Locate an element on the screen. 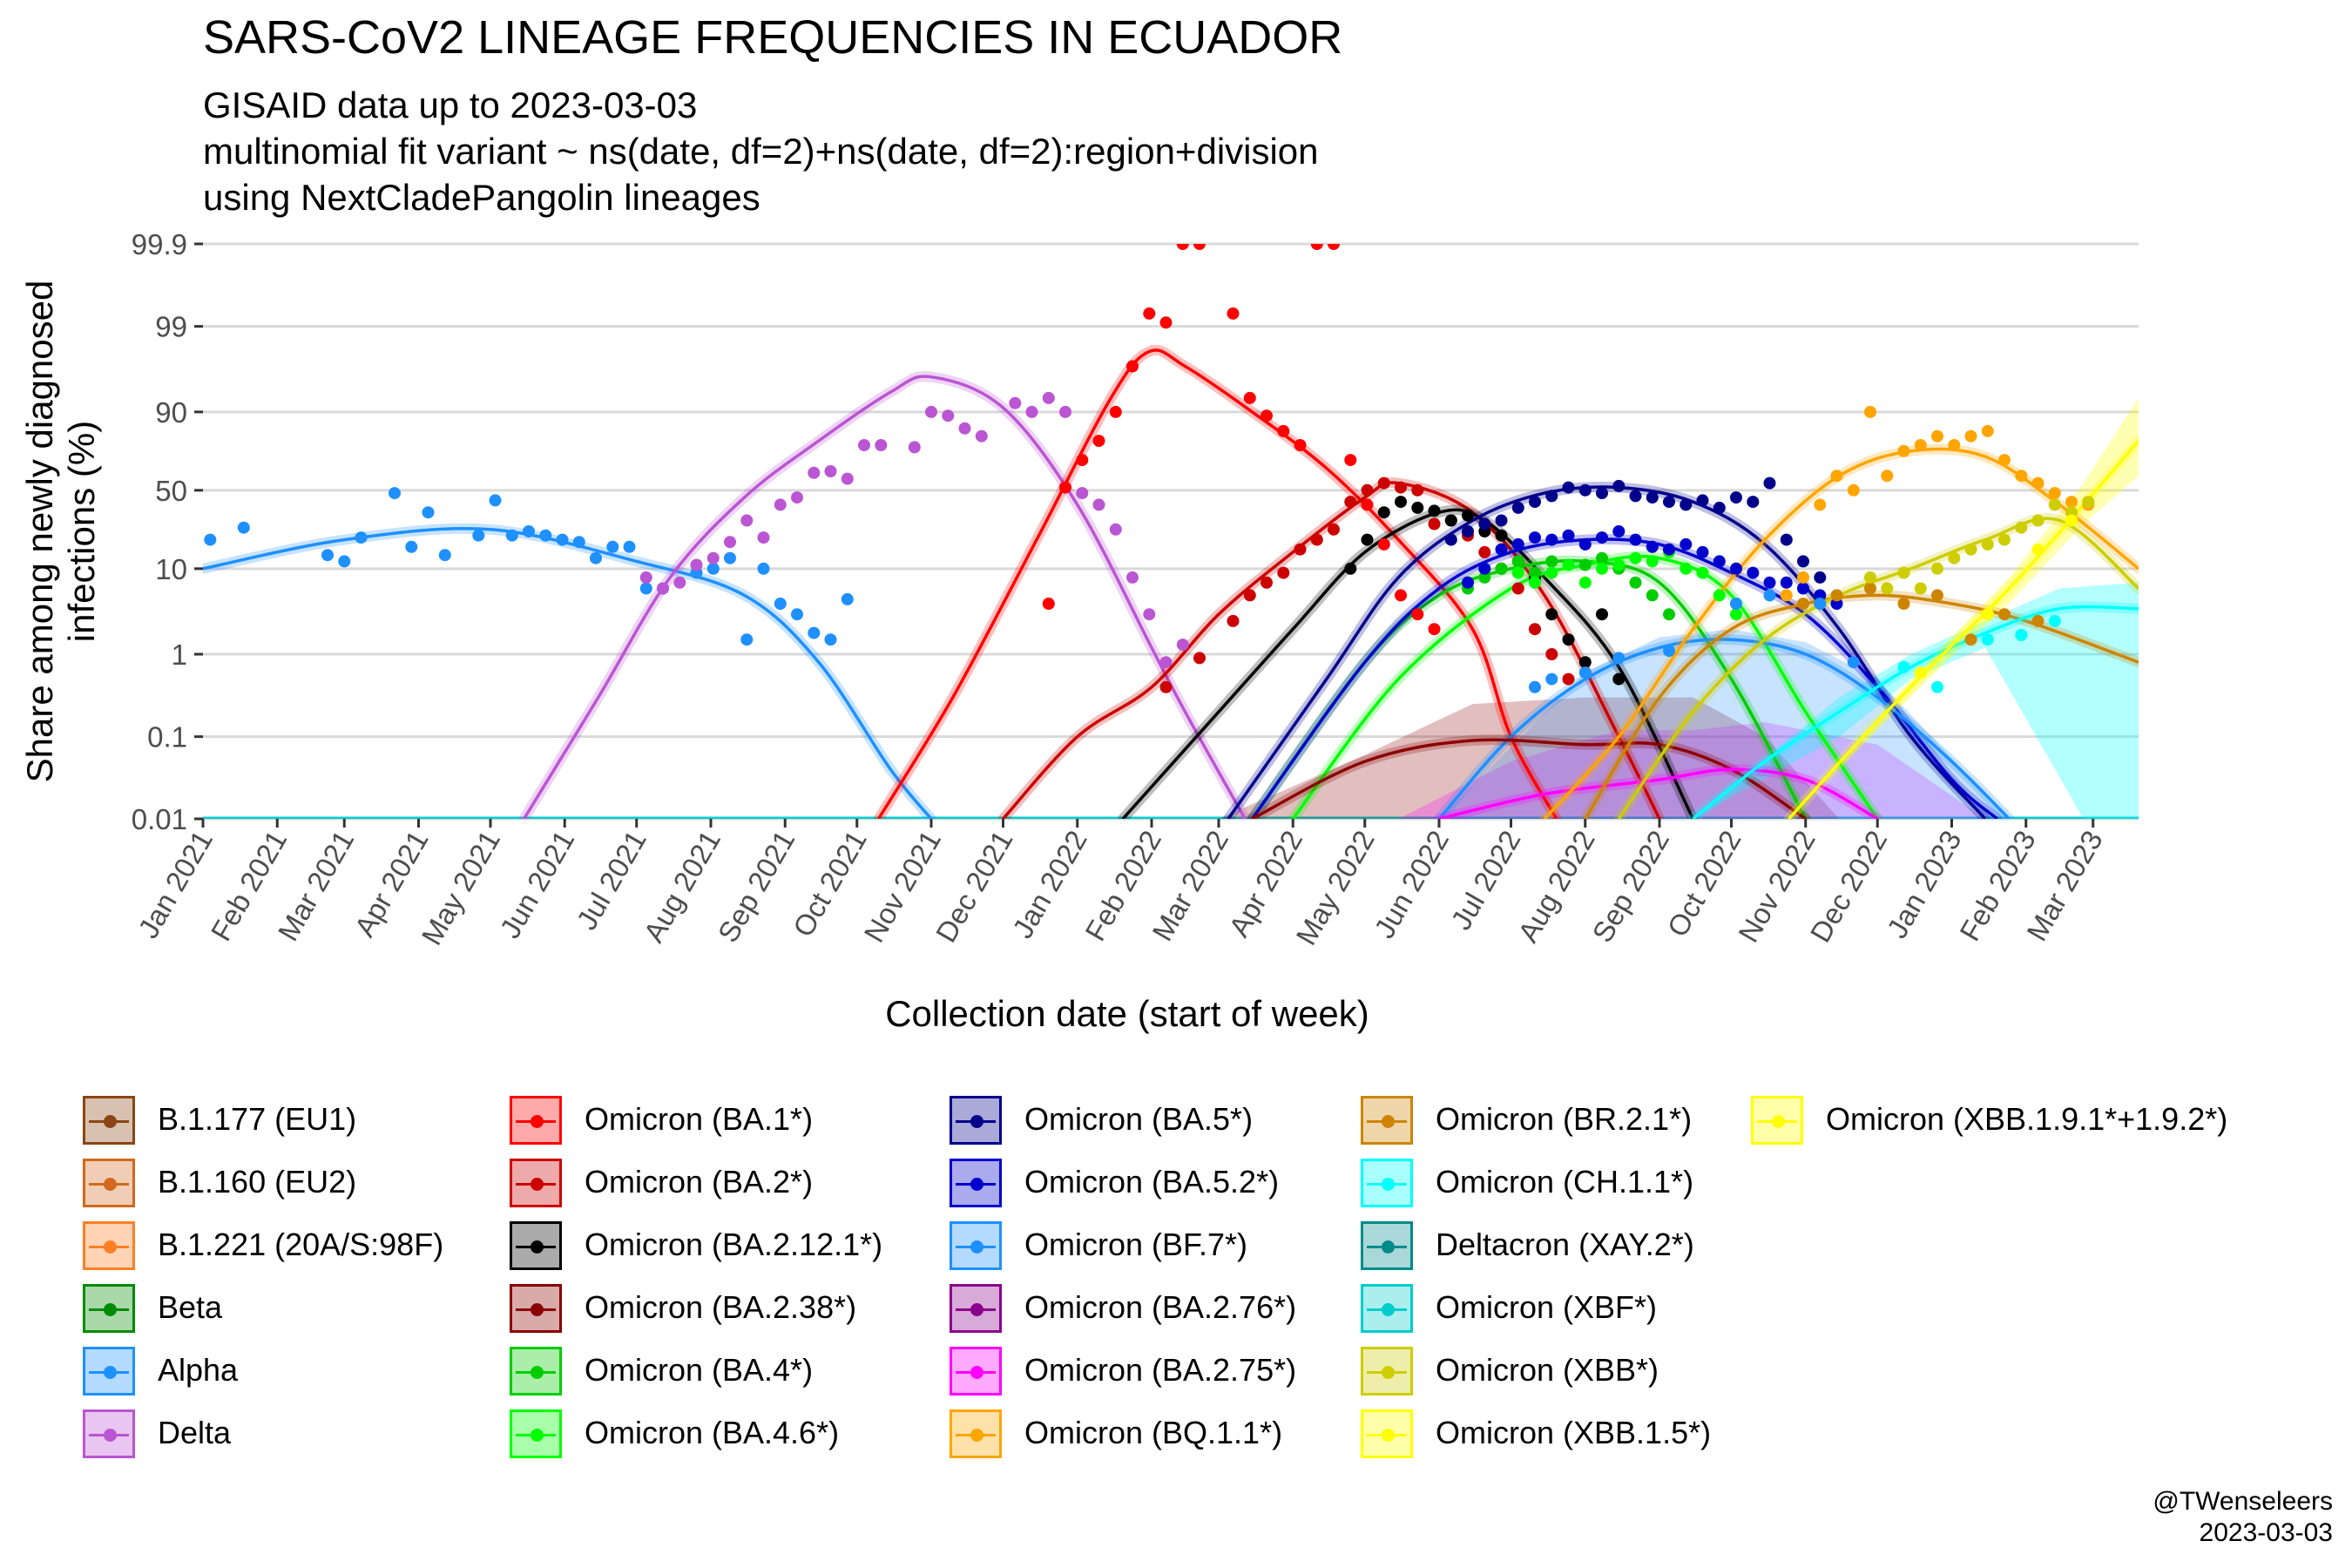  legend-label: Omicron (BA.4.6*) is located at coordinates (712, 1432).